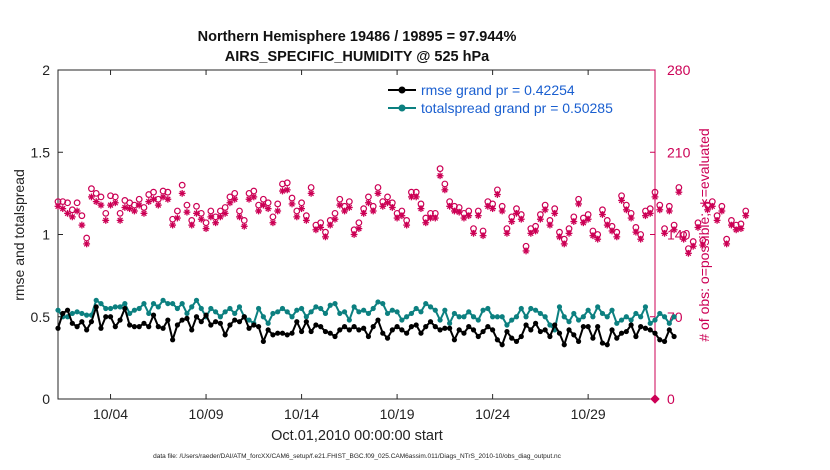 The image size is (830, 470). What do you see at coordinates (77, 203) in the screenshot?
I see `obs-possible-point` at bounding box center [77, 203].